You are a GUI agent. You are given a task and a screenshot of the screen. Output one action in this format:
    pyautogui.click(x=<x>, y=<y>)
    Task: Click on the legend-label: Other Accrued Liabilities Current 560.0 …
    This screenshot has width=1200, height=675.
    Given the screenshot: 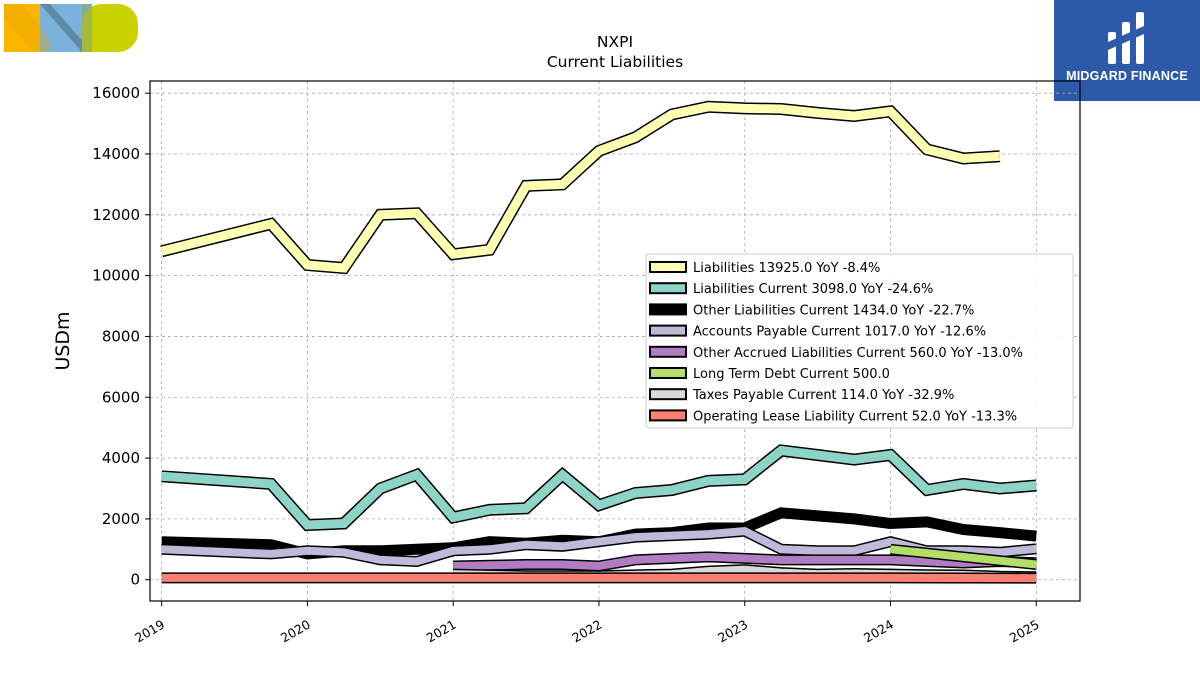 What is the action you would take?
    pyautogui.click(x=858, y=353)
    